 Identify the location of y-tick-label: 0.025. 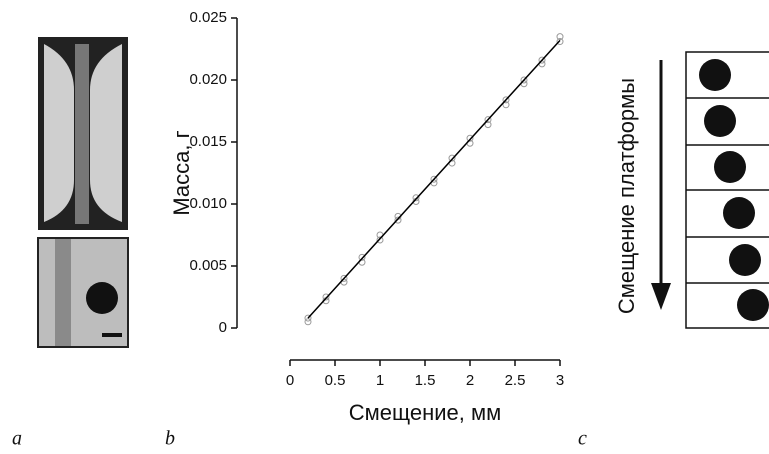
(208, 17).